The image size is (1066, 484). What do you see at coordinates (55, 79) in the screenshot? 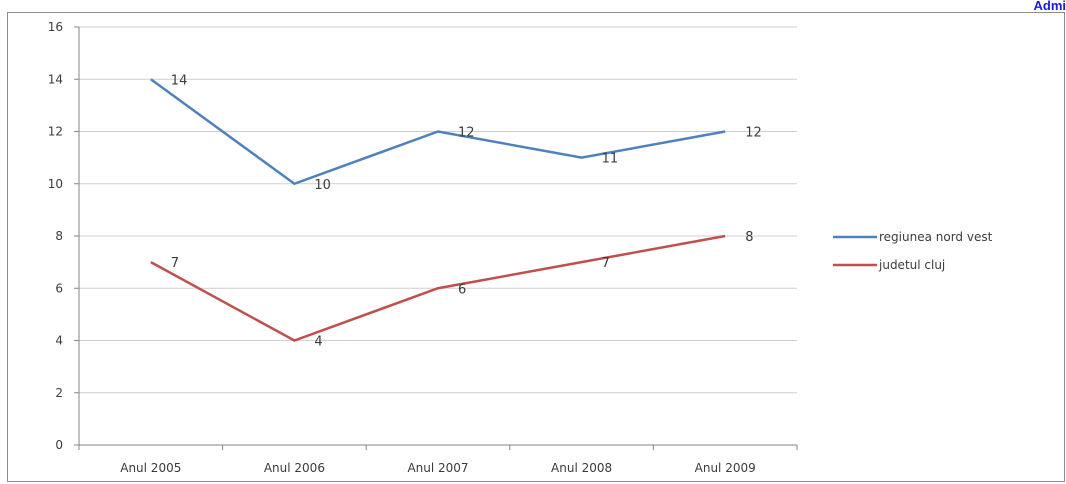
I see `y-tick-label: 14` at bounding box center [55, 79].